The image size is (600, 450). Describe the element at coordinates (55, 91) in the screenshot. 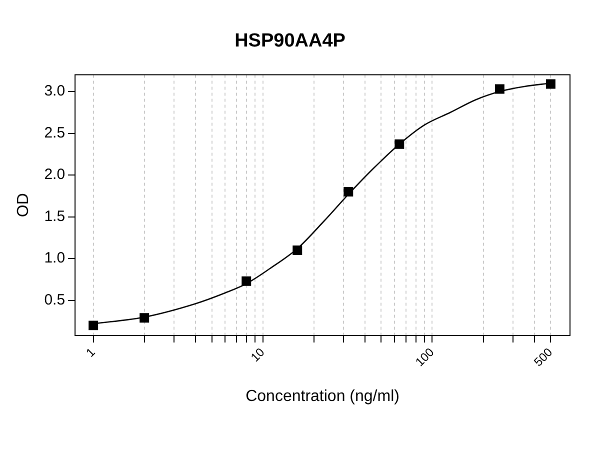

I see `y-tick-label: 3.0` at that location.